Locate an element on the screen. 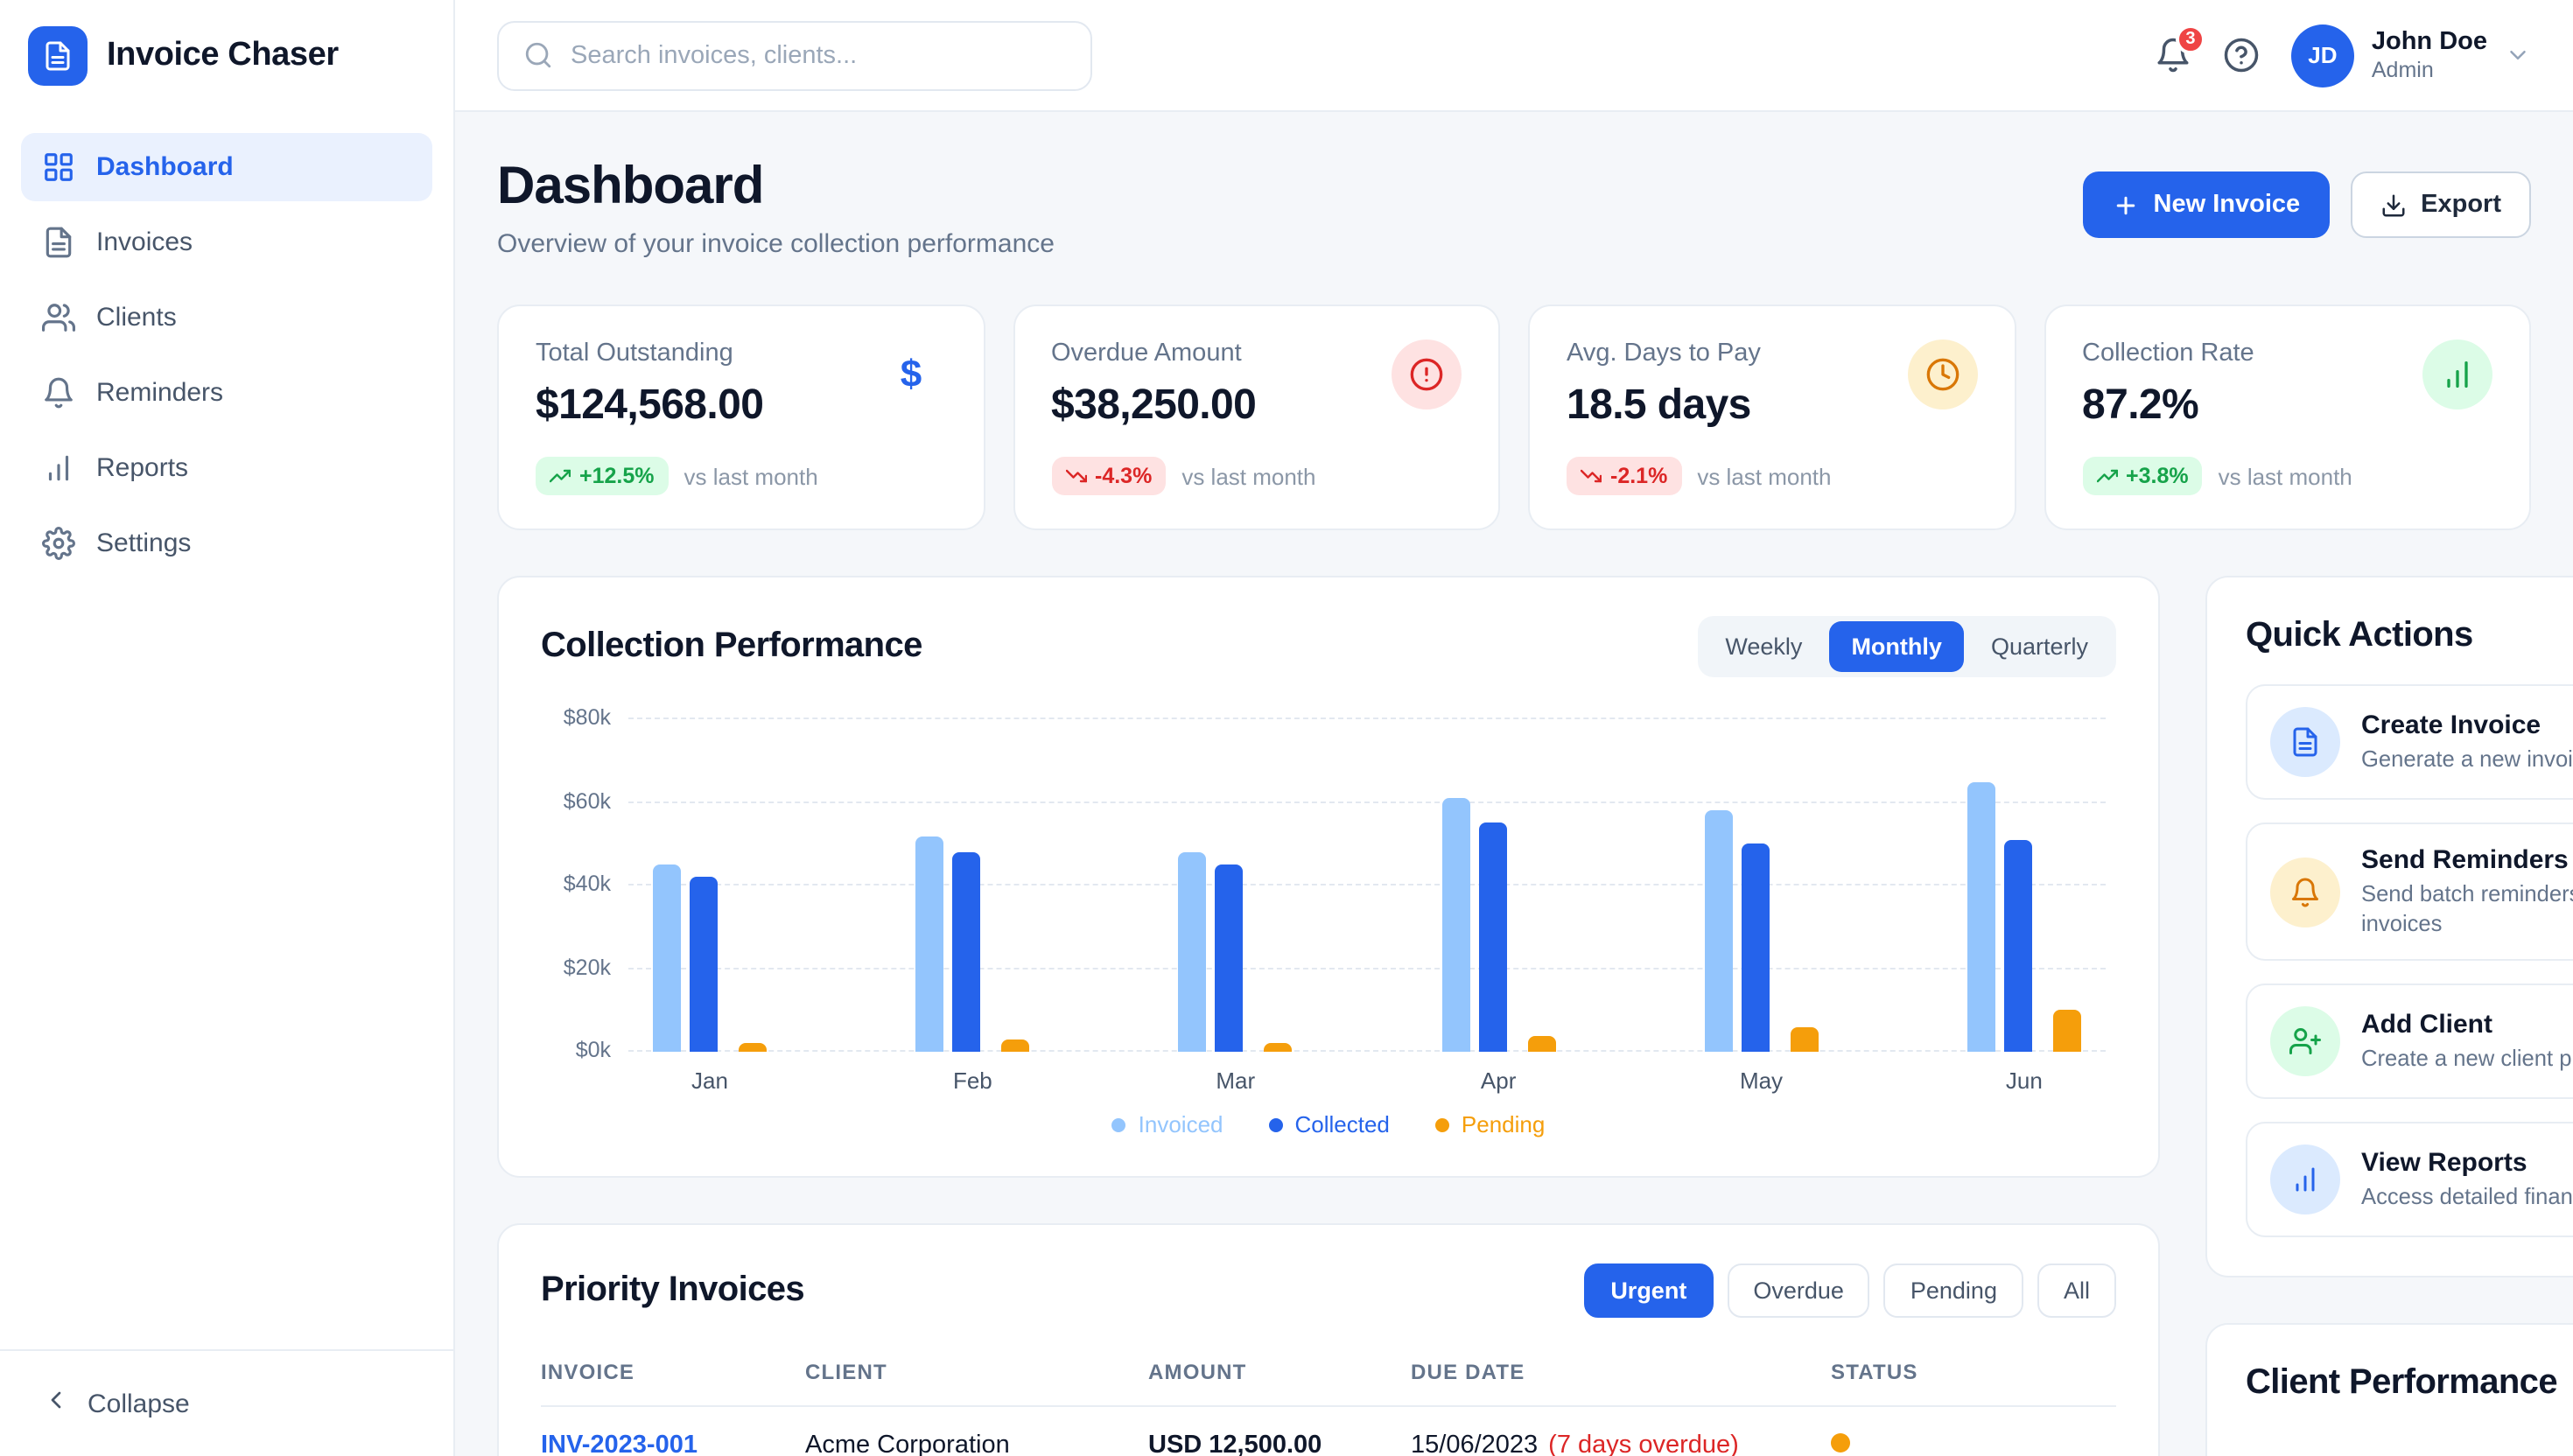 Image resolution: width=2573 pixels, height=1456 pixels. notifications-button: 3 is located at coordinates (2180, 49).